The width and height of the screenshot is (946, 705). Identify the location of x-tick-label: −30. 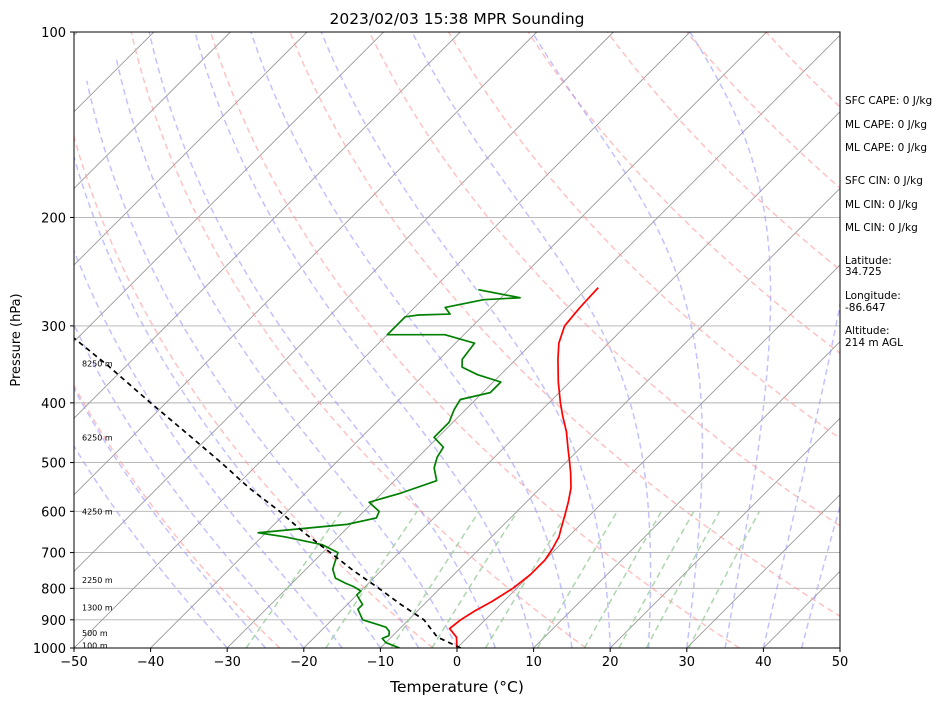
(226, 662).